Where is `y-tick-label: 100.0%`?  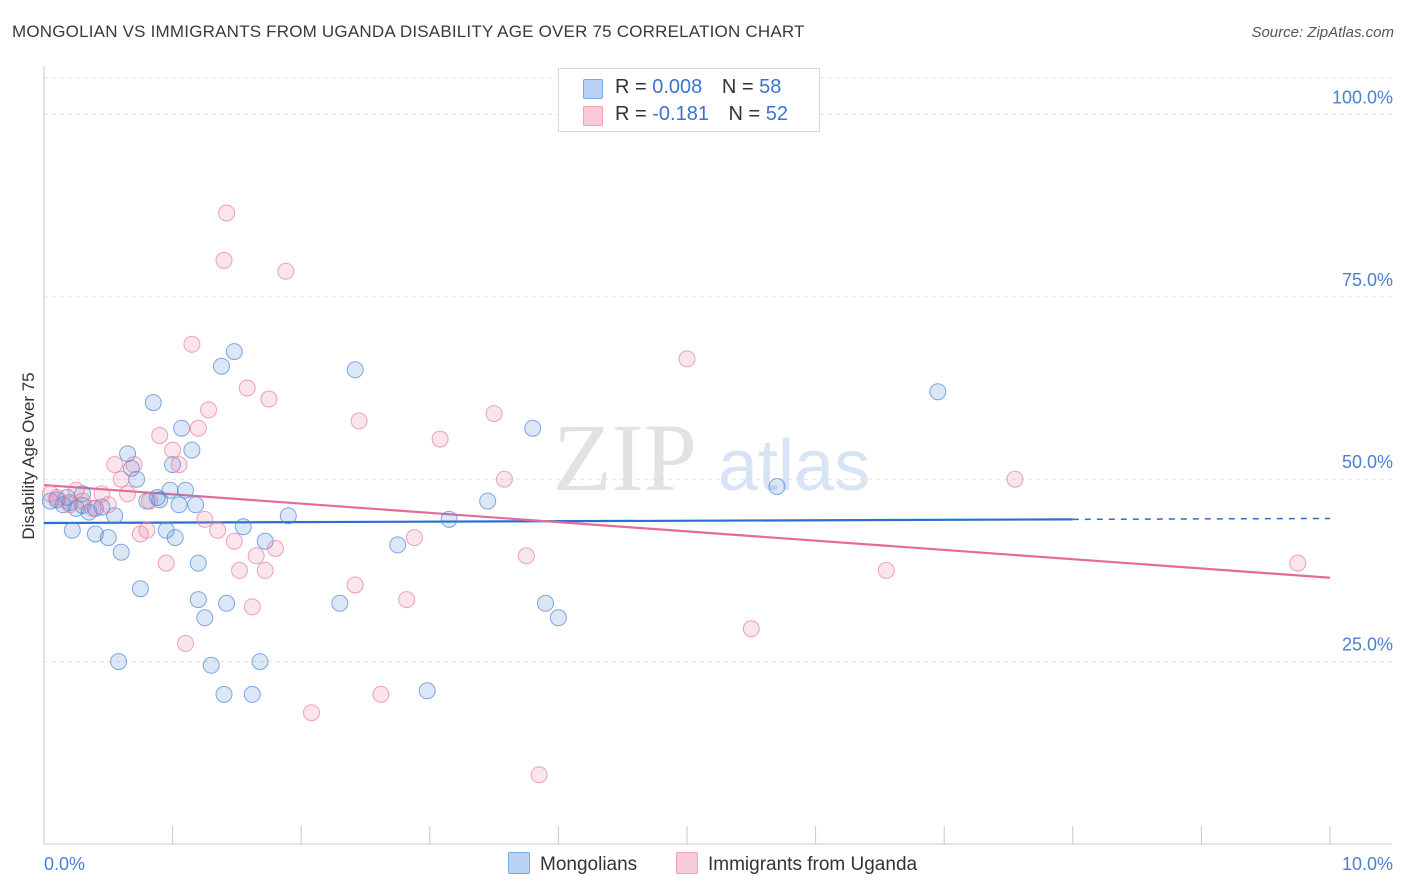
y-tick-label: 100.0% is located at coordinates (1362, 97).